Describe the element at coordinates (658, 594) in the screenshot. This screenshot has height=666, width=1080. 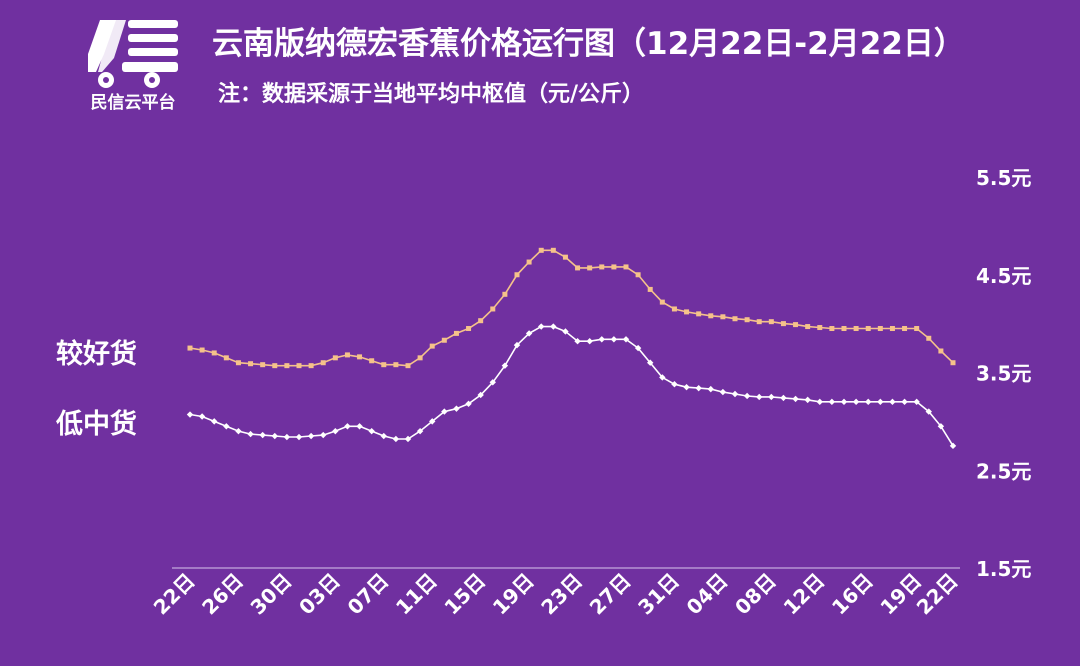
I see `x-tick-label: 31日` at that location.